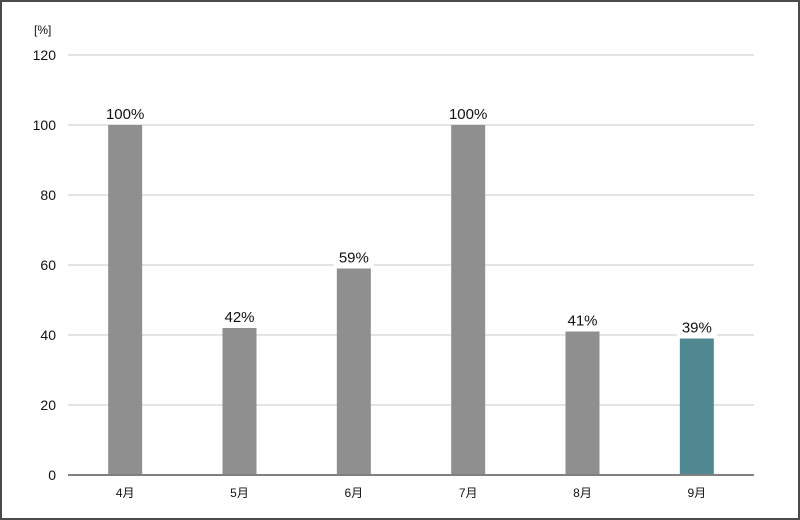 The height and width of the screenshot is (520, 800). I want to click on x-tick-label: 7月, so click(468, 493).